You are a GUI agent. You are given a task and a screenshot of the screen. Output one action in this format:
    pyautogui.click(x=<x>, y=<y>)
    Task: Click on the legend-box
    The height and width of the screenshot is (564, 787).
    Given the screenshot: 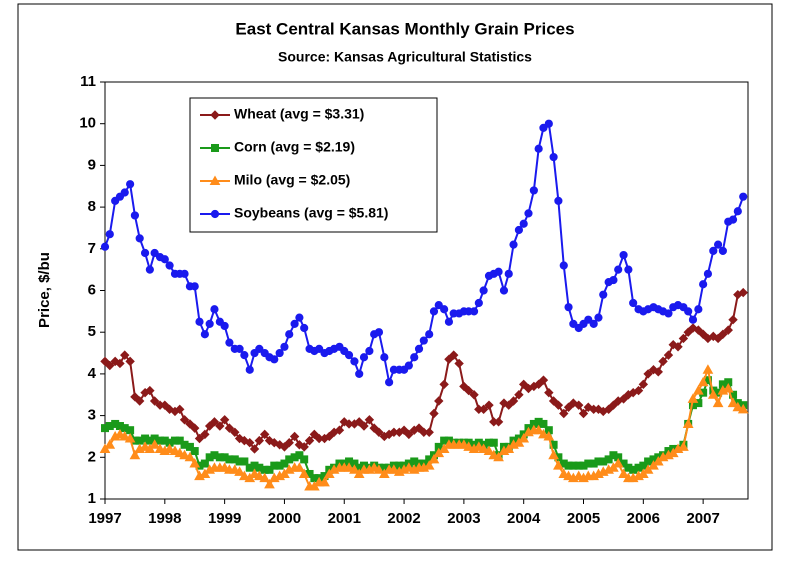 What is the action you would take?
    pyautogui.click(x=313, y=165)
    